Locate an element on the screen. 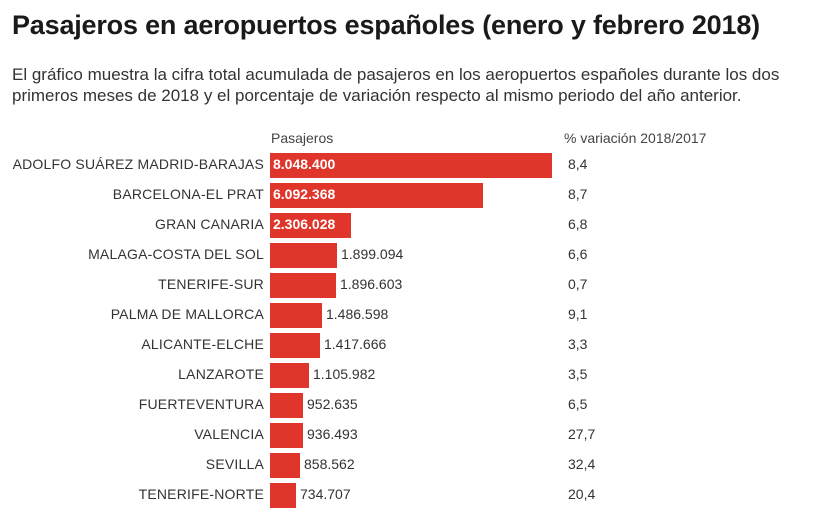 This screenshot has width=833, height=516. value-label: 1.896.603 is located at coordinates (371, 284).